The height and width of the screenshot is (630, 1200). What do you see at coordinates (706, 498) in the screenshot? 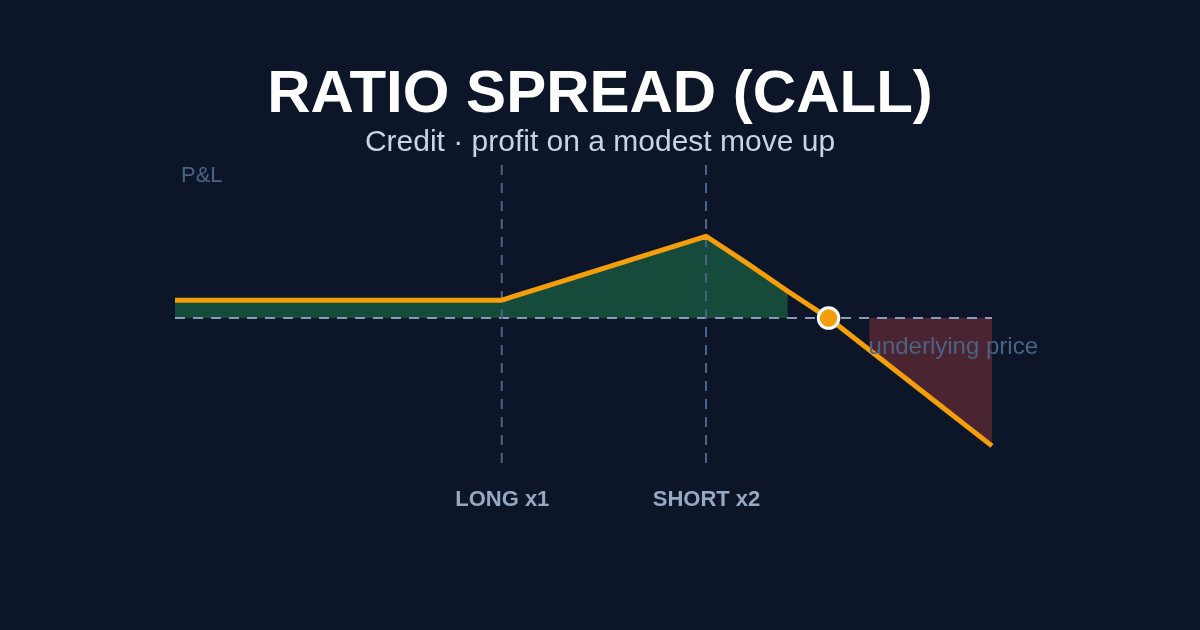
I see `x-tick-label: SHORT x2` at bounding box center [706, 498].